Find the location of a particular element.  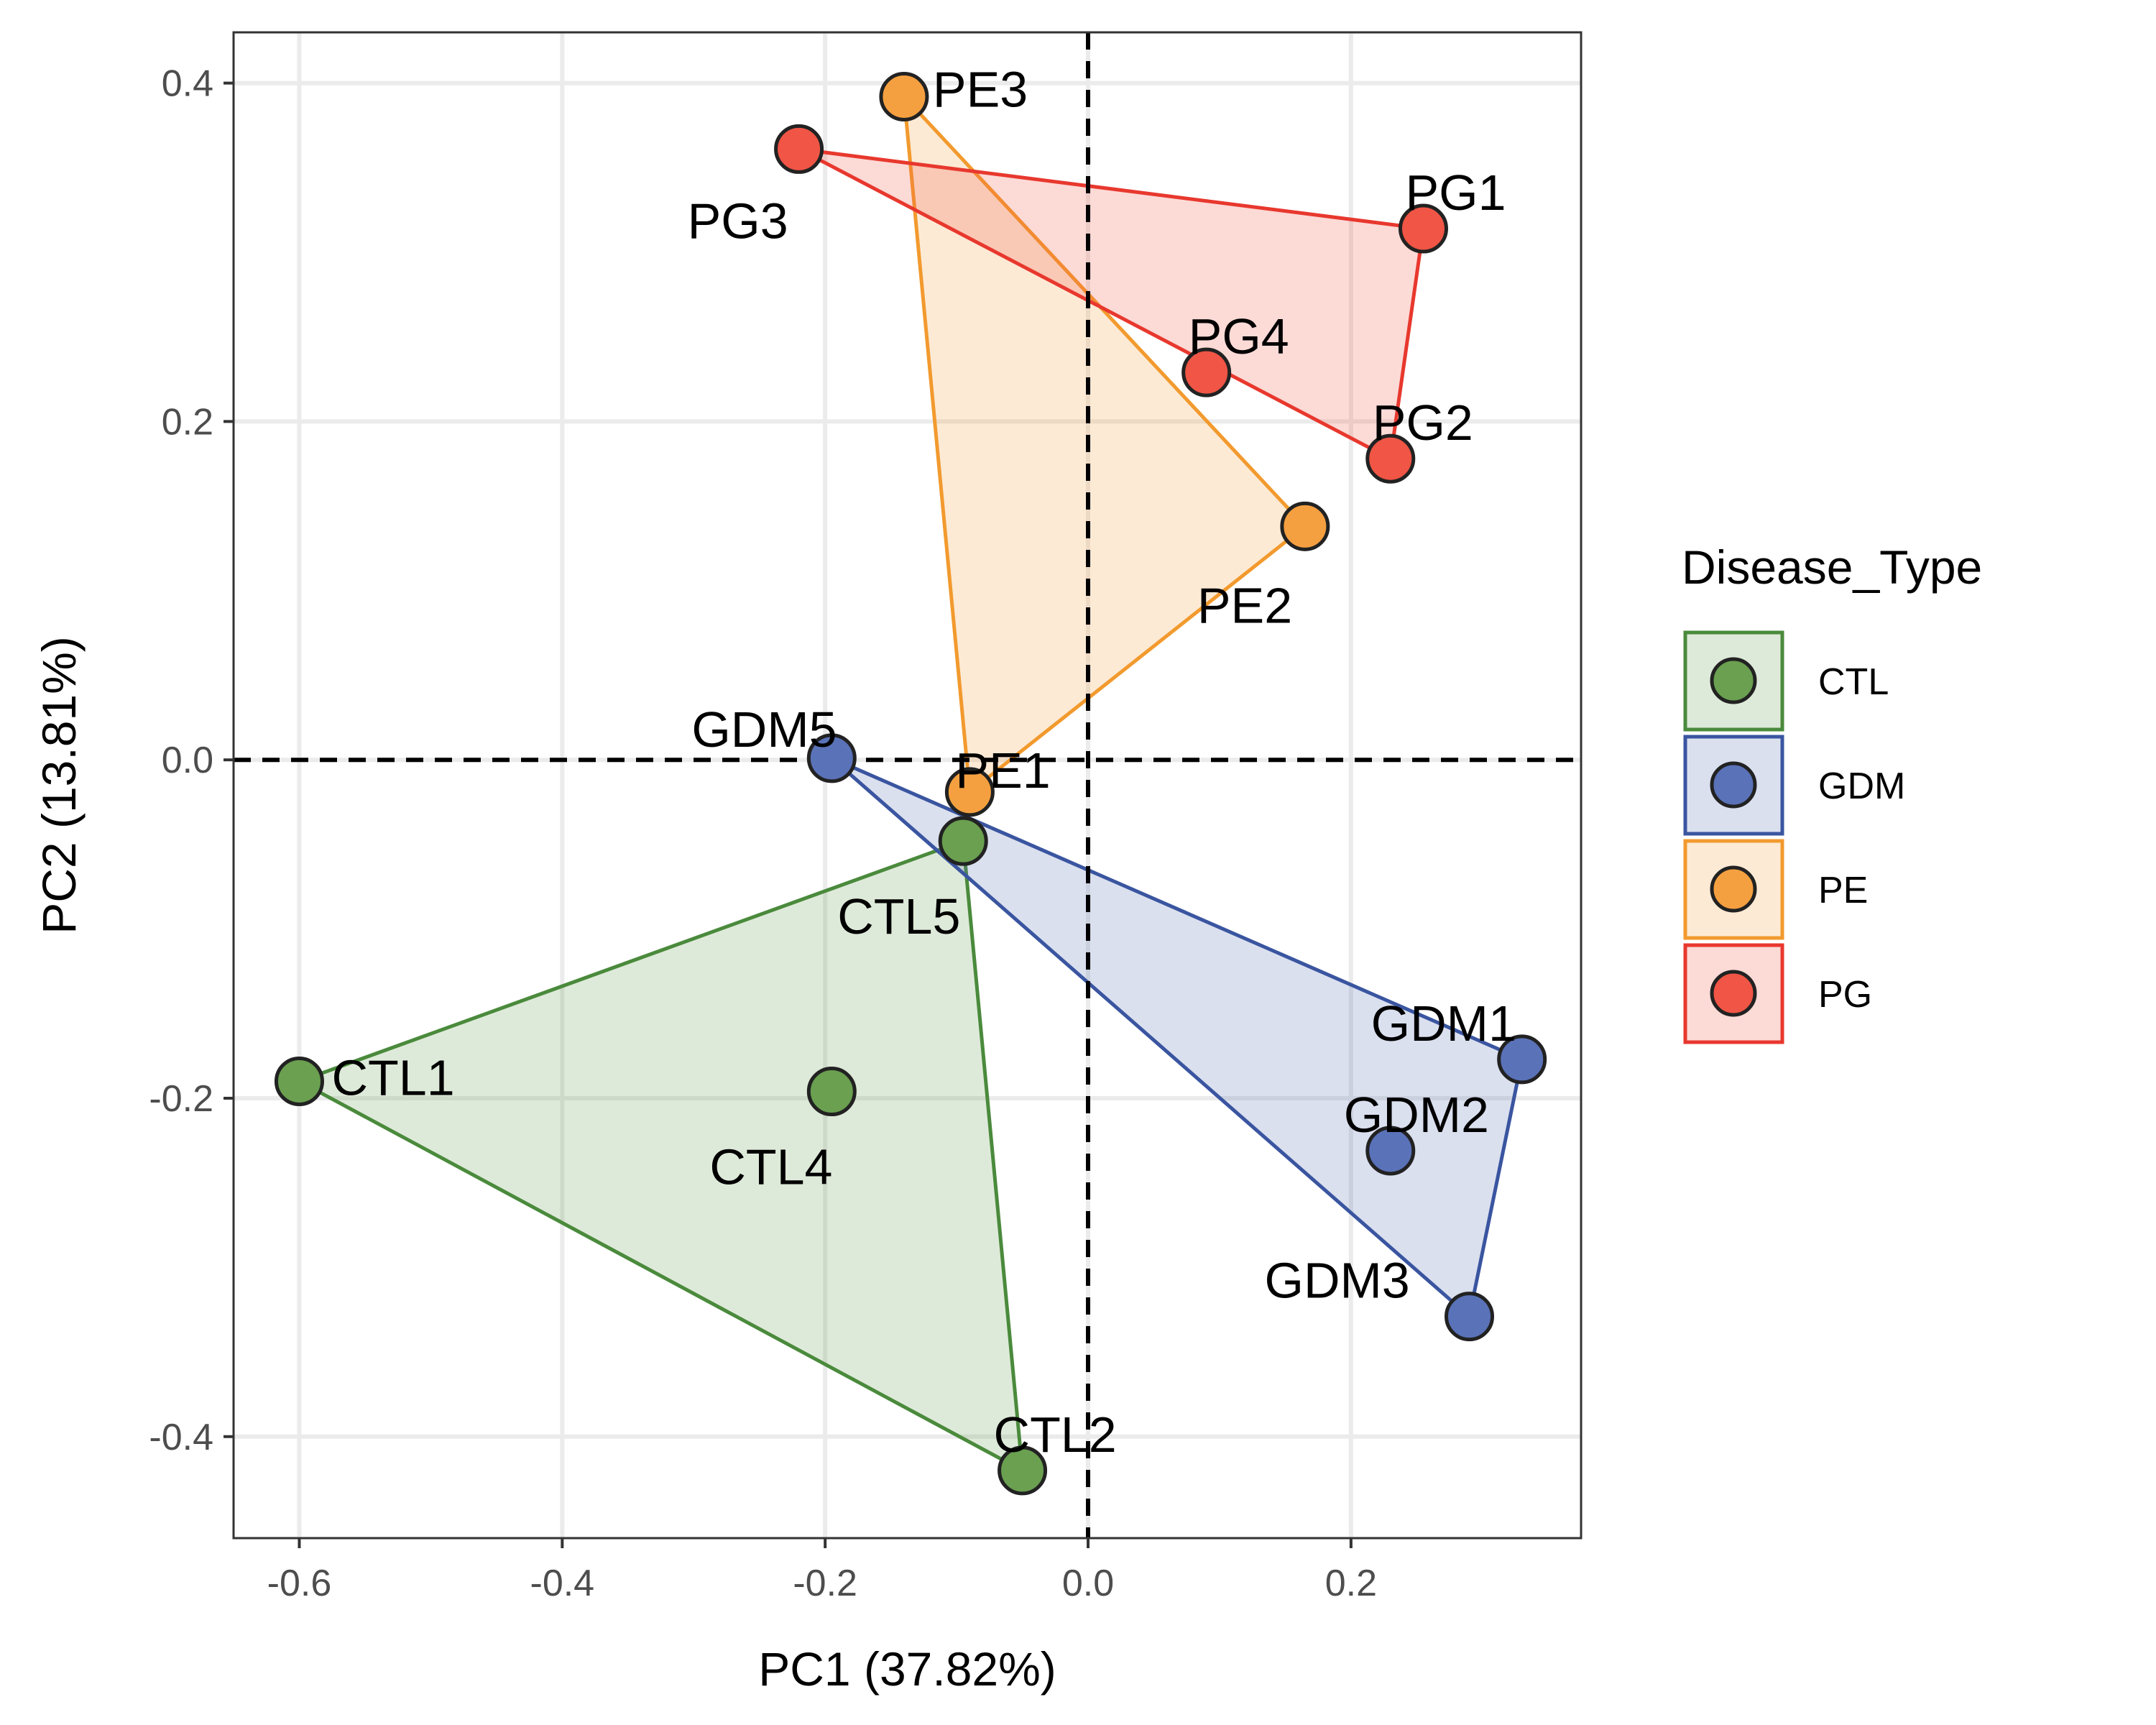

legend-key-point-gdm is located at coordinates (1733, 785).